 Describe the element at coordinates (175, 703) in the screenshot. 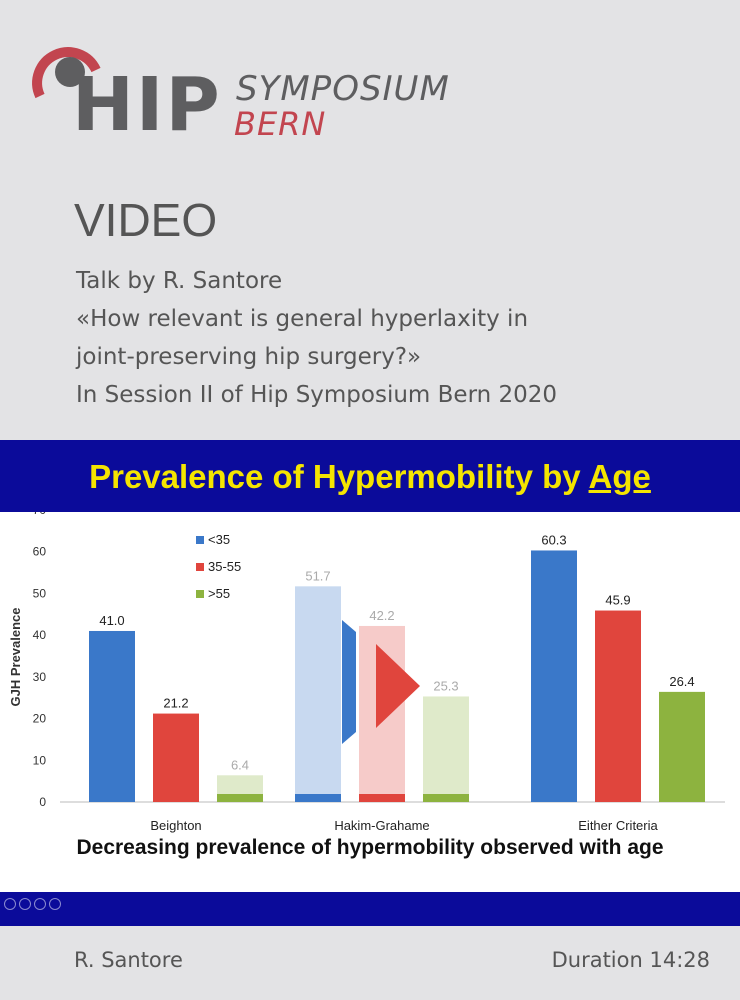

I see `bar-value-label: 21.2` at that location.